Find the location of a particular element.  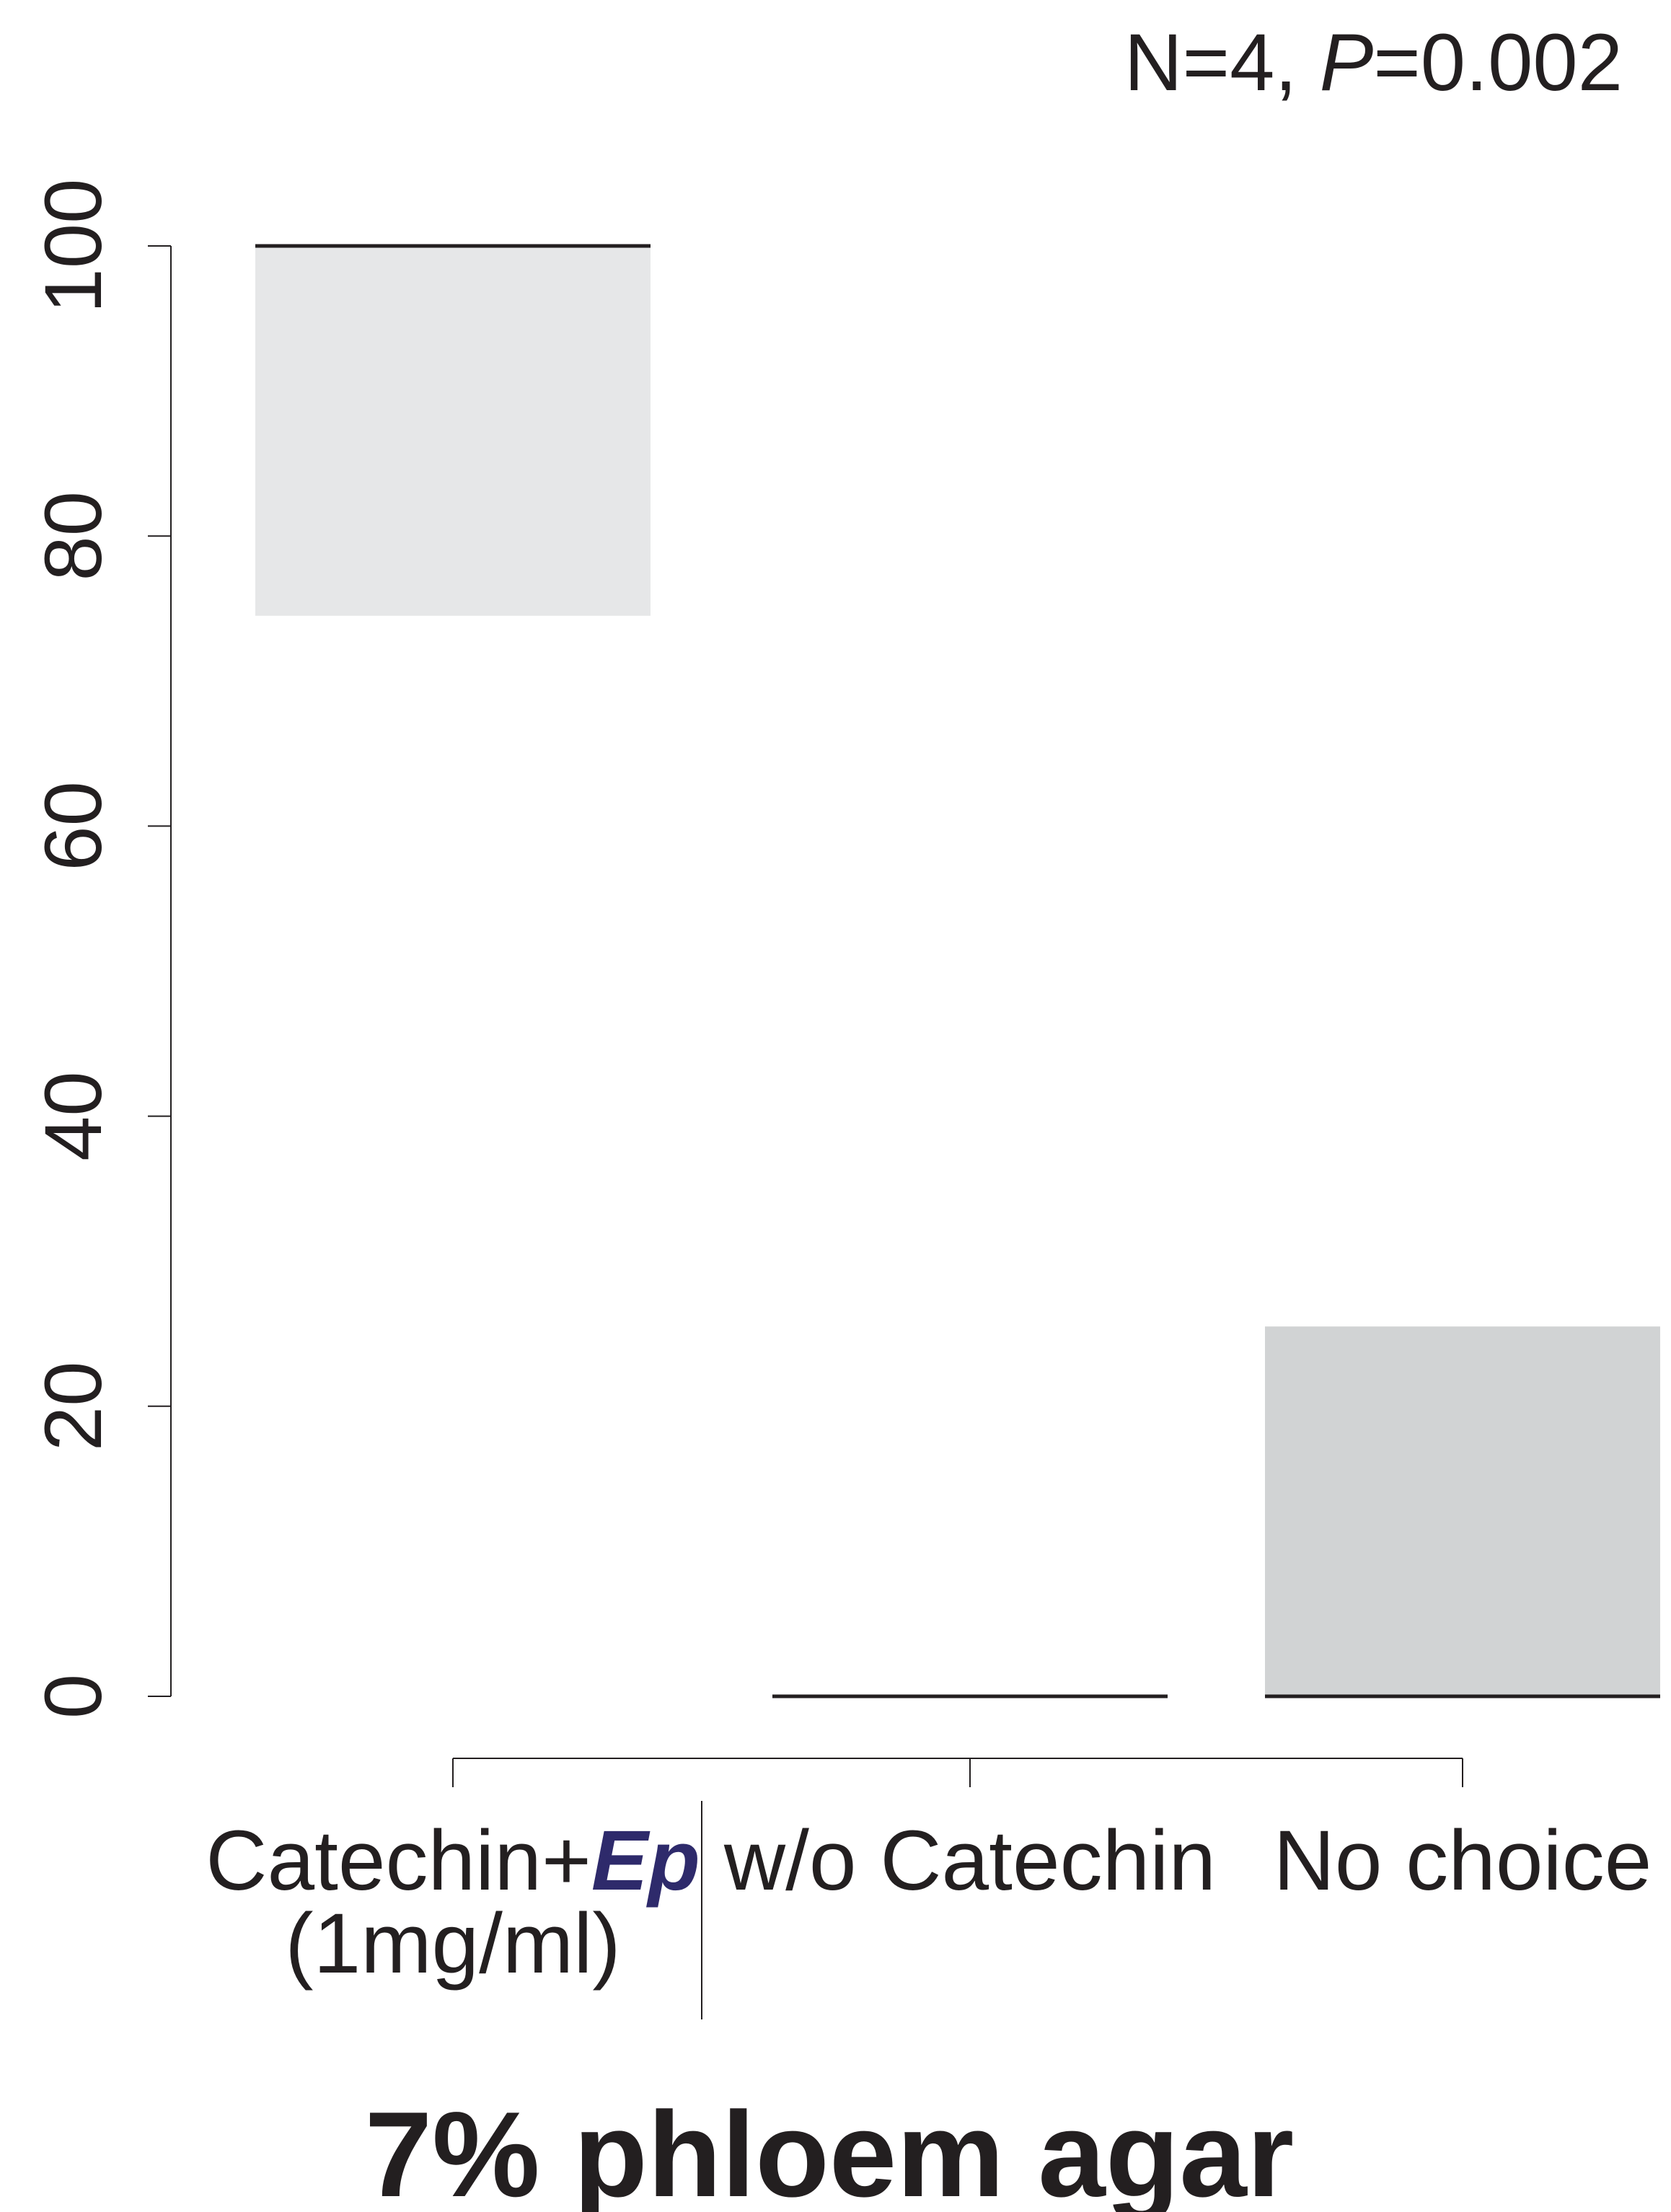

x-category-label: Catechin+Ep is located at coordinates (453, 1861).